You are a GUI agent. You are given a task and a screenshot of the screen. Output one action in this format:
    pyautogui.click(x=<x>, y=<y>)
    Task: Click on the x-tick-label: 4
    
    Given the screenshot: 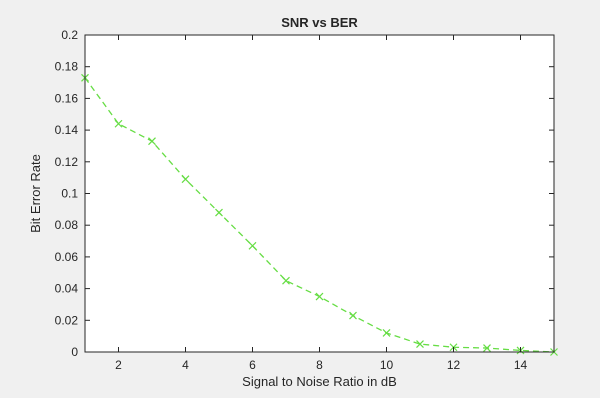 What is the action you would take?
    pyautogui.click(x=185, y=365)
    